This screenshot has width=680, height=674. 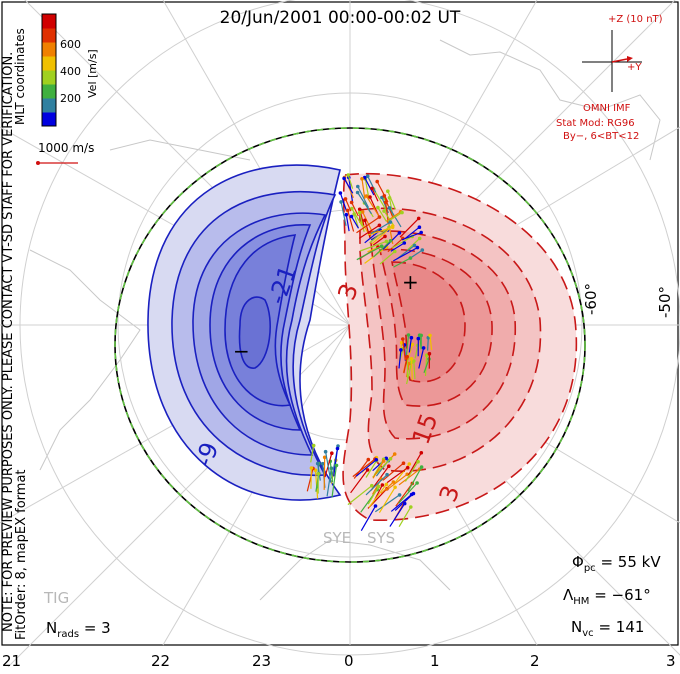 I want to click on scale-vector-label: 1000 m/s, so click(x=66, y=148).